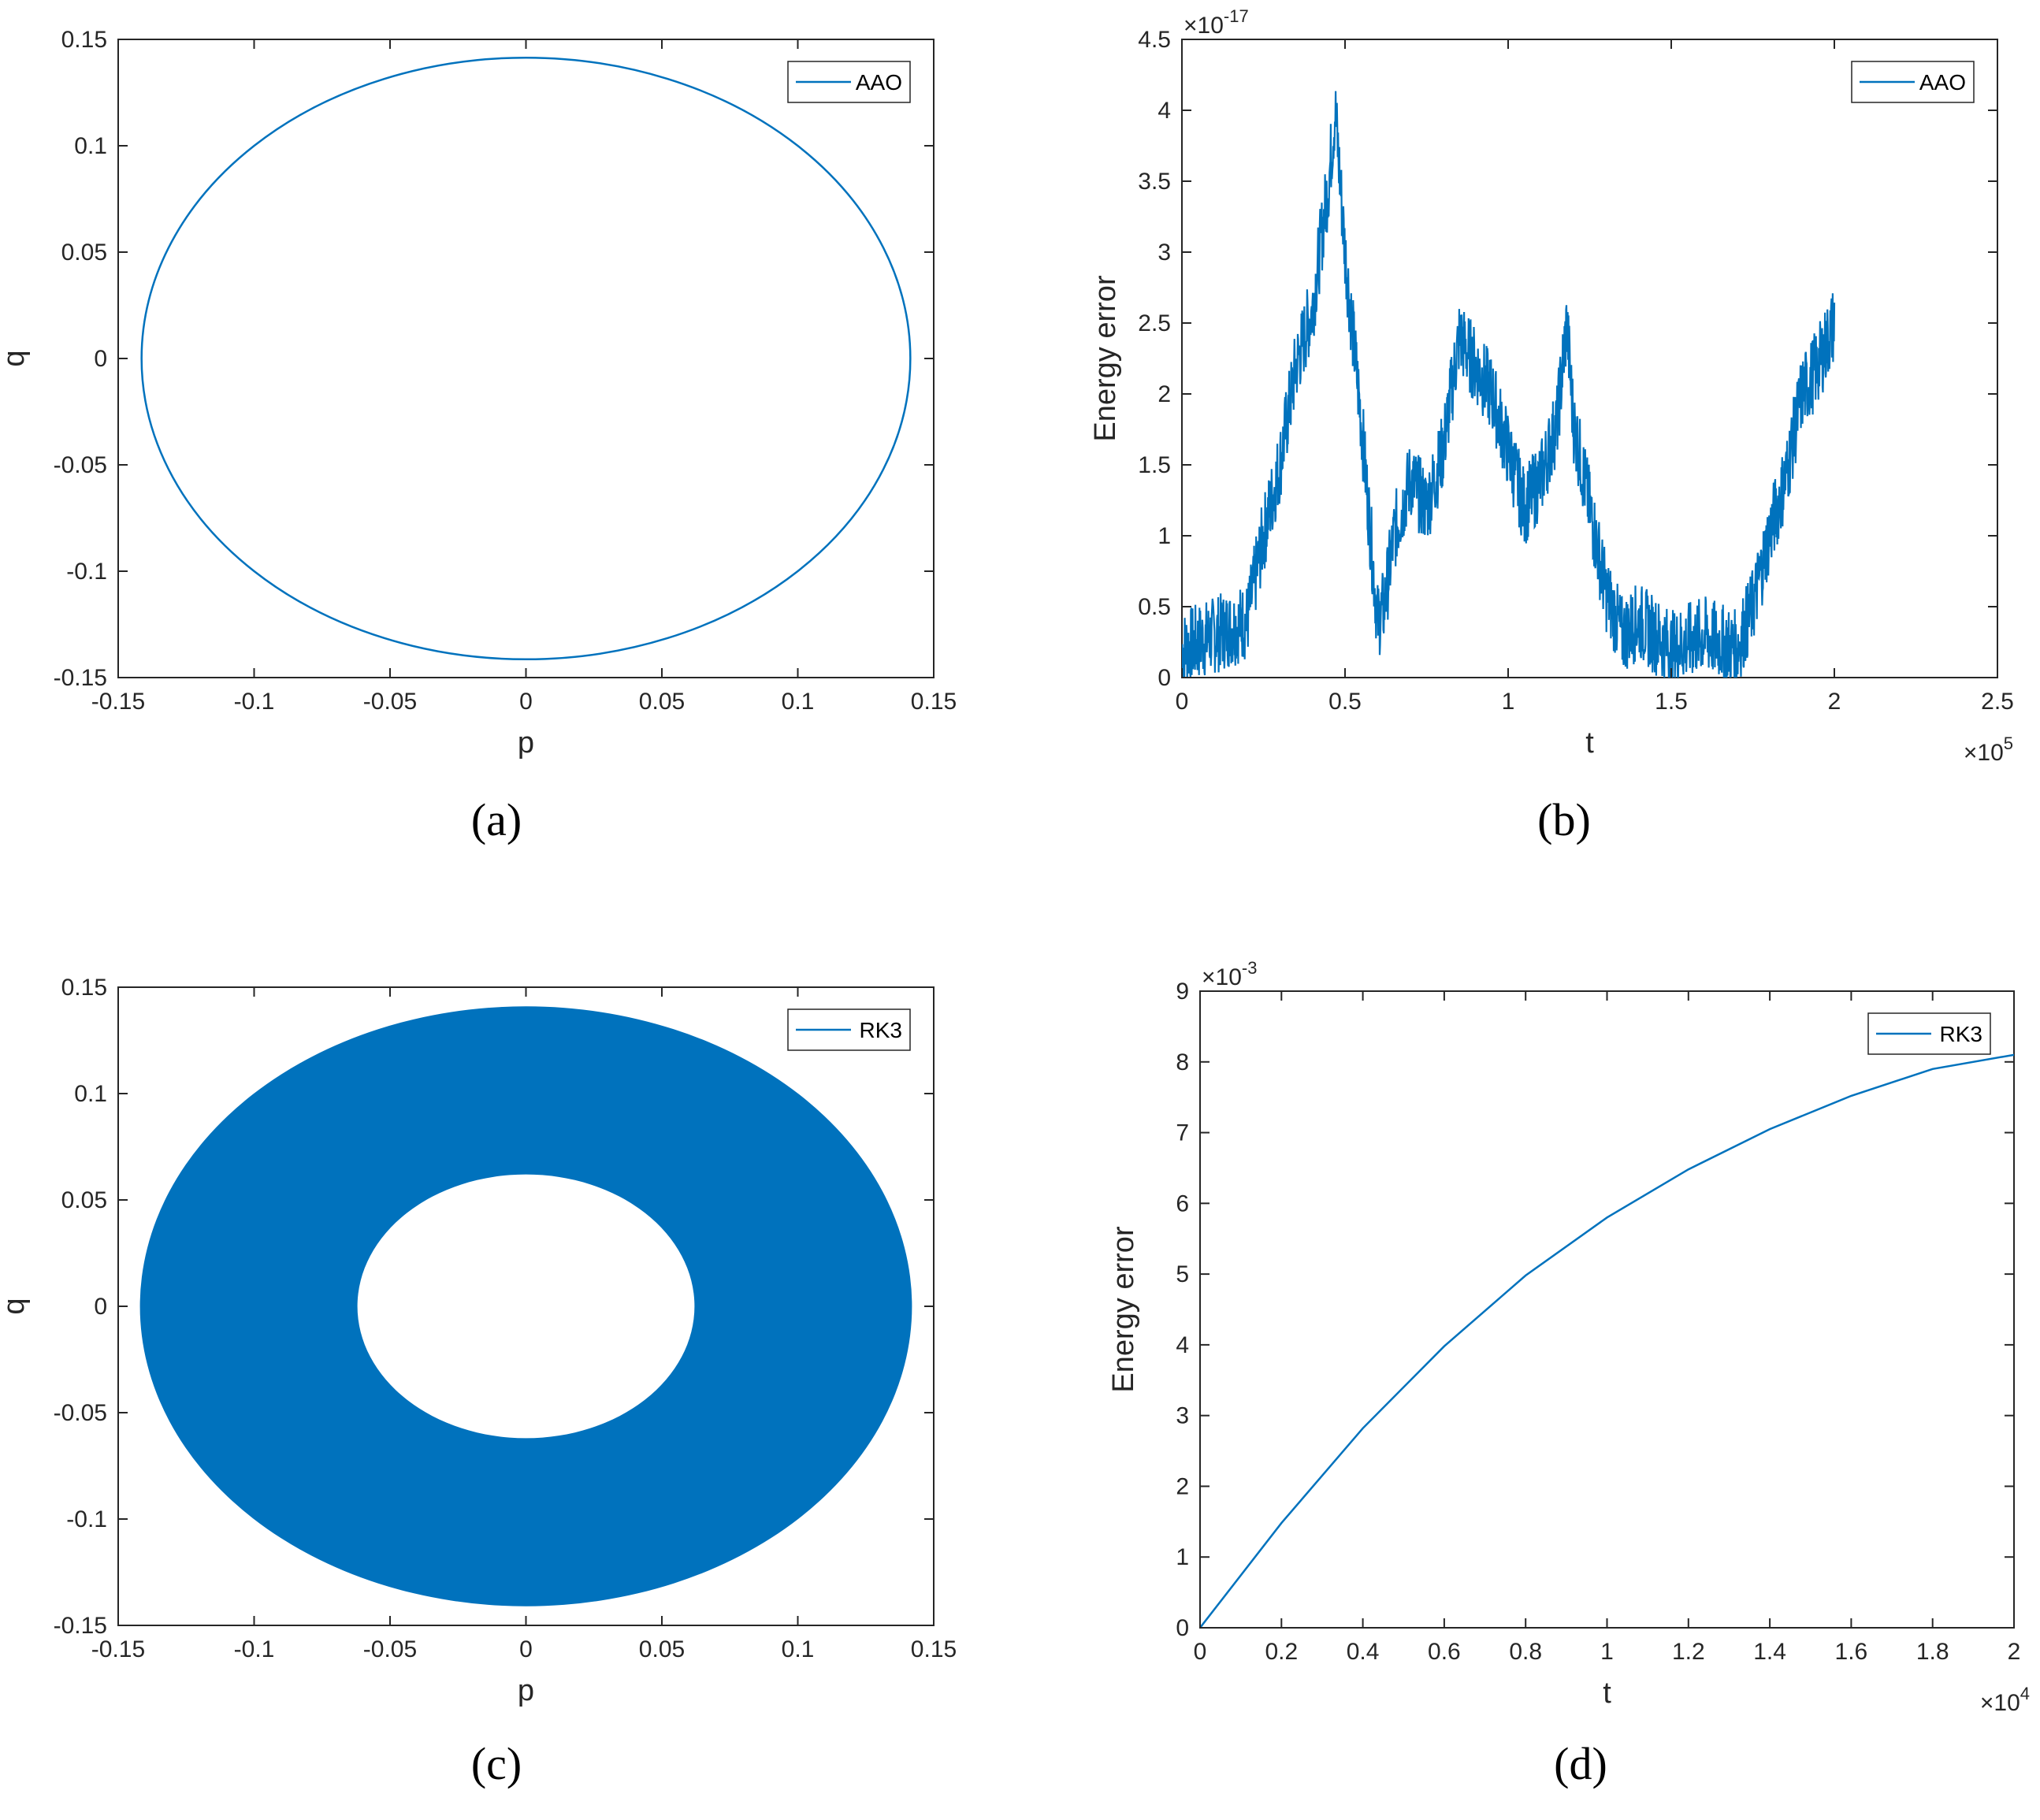 The height and width of the screenshot is (1820, 2040). I want to click on data-layer-d, so click(1607, 1340).